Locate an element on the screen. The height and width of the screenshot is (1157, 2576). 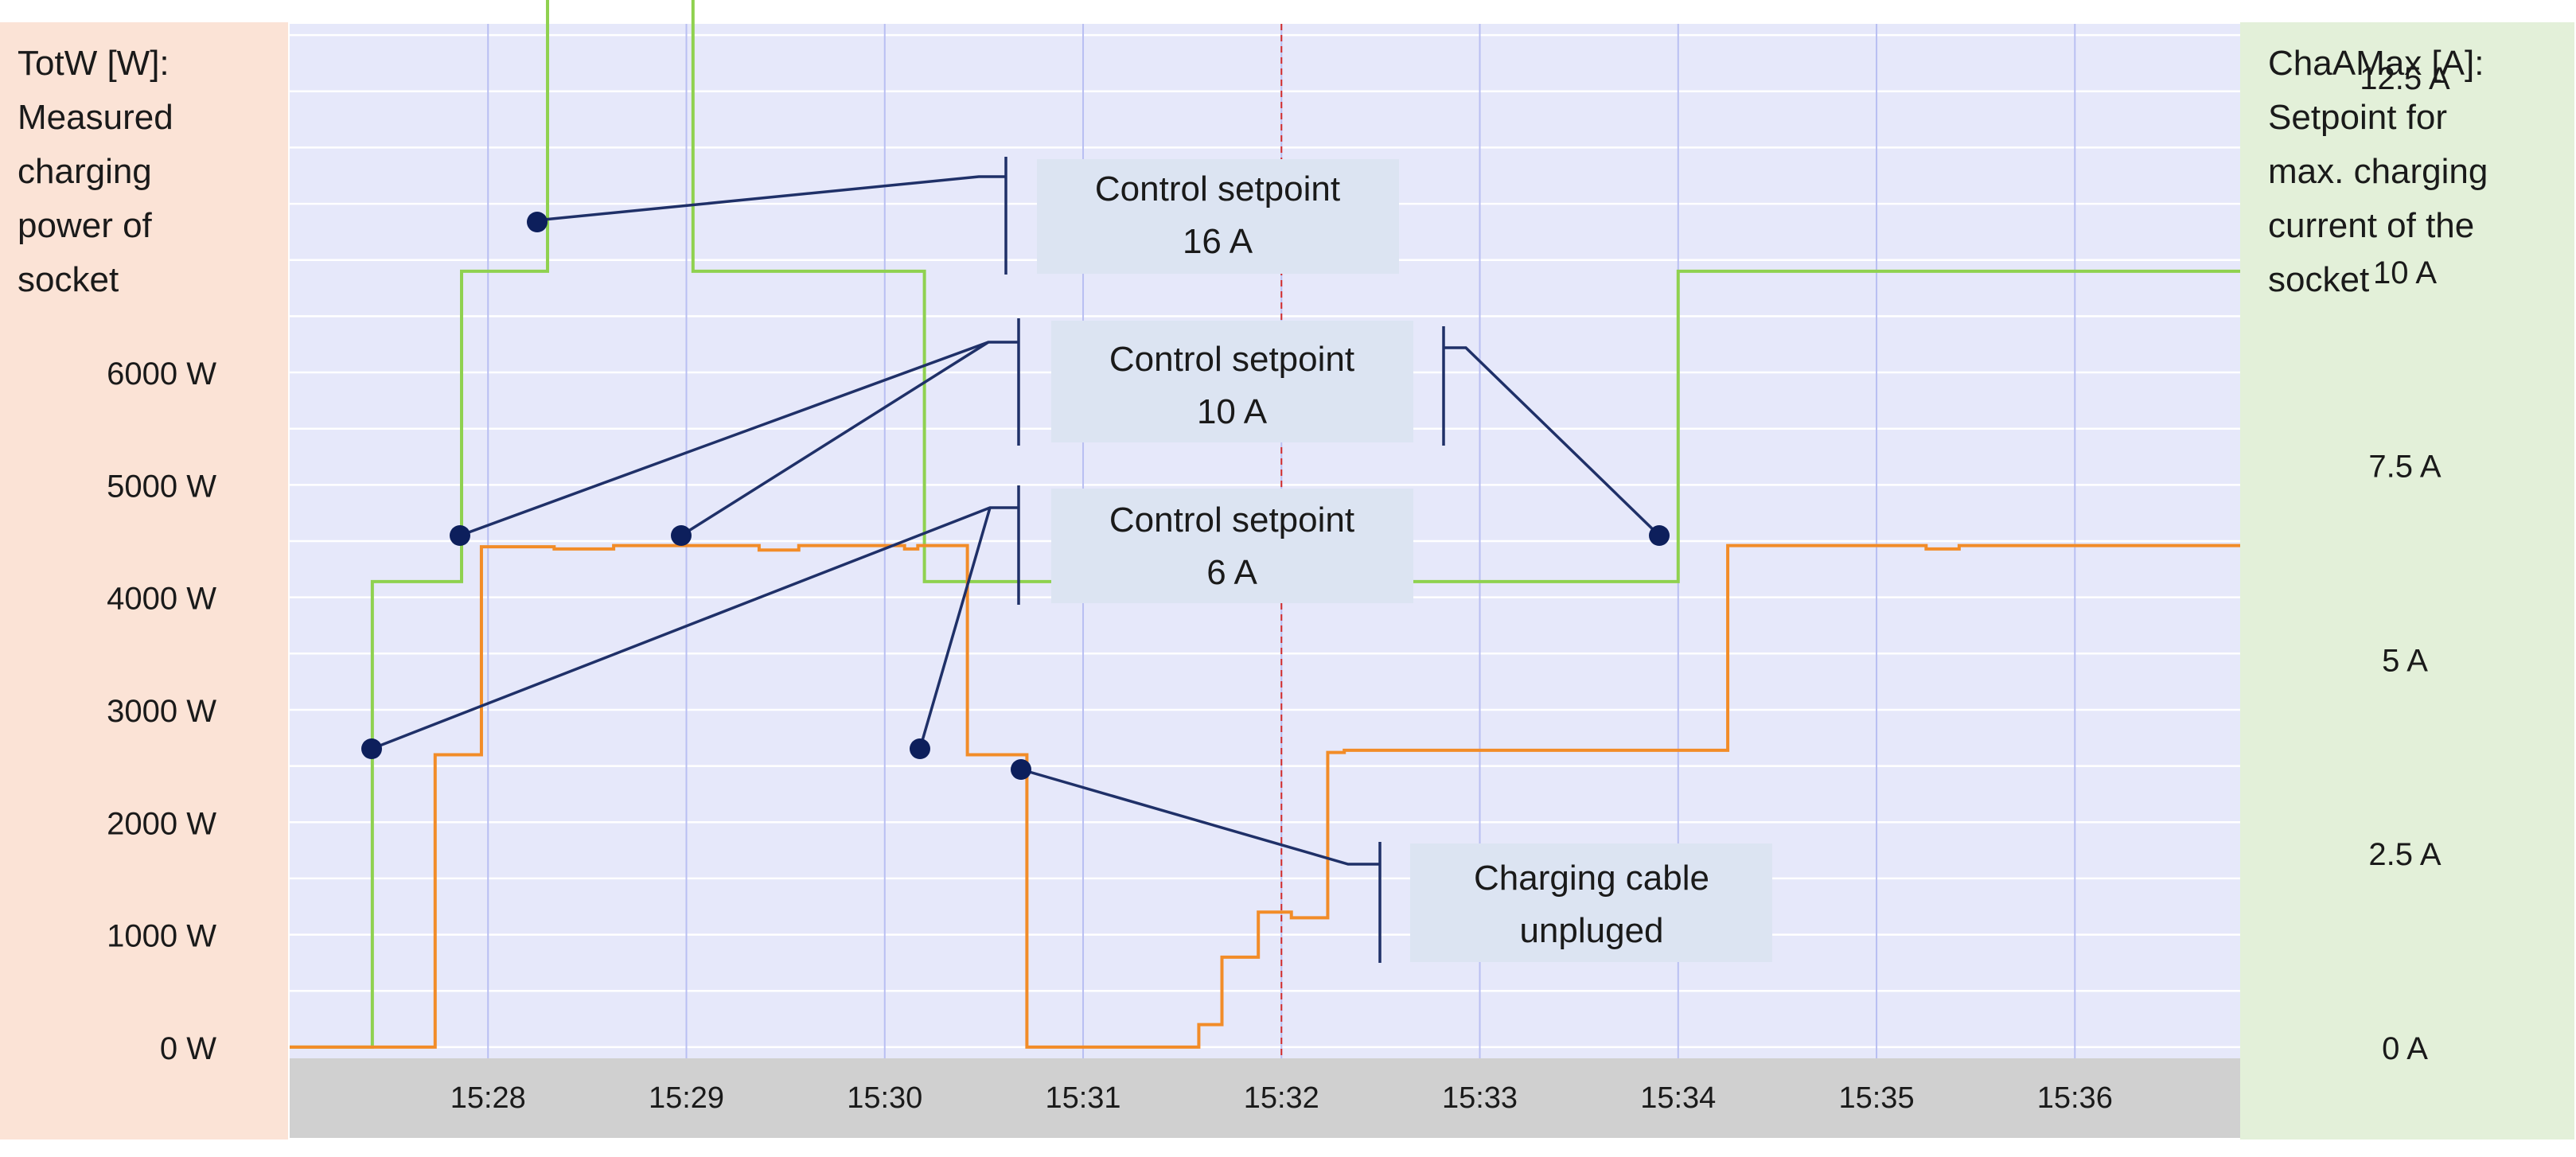
left-tick-label: 4000 W is located at coordinates (161, 599).